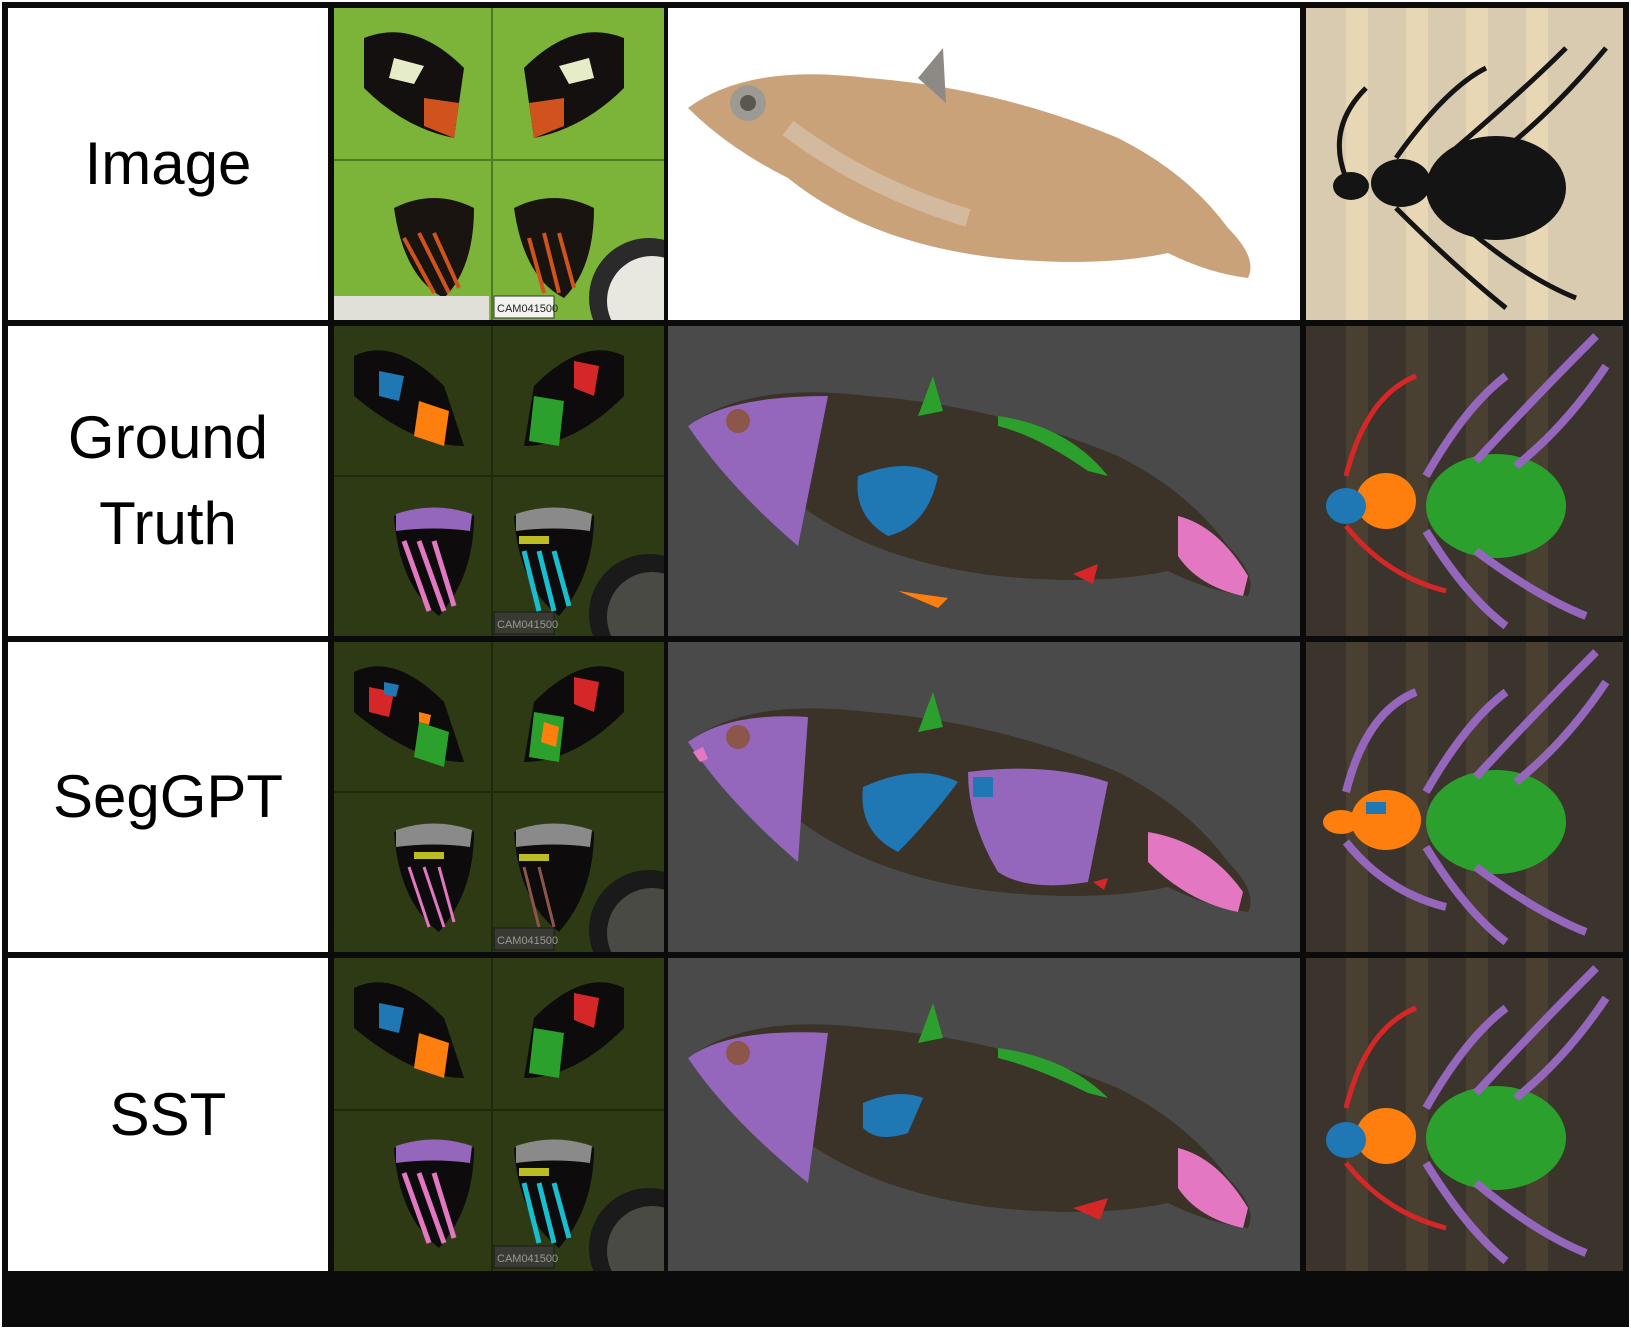  I want to click on row-label-ground-truth: Ground Truth, so click(168, 481).